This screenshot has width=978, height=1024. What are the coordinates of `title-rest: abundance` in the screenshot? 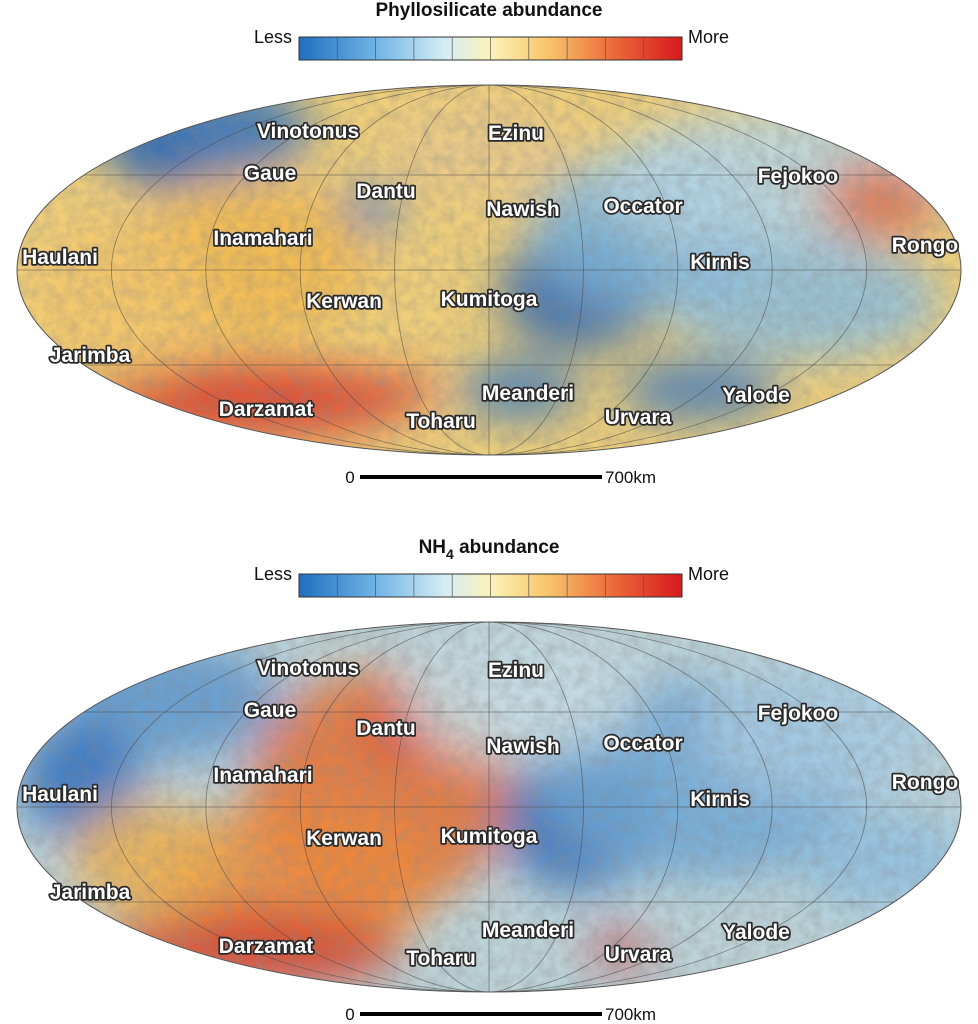 It's located at (507, 547).